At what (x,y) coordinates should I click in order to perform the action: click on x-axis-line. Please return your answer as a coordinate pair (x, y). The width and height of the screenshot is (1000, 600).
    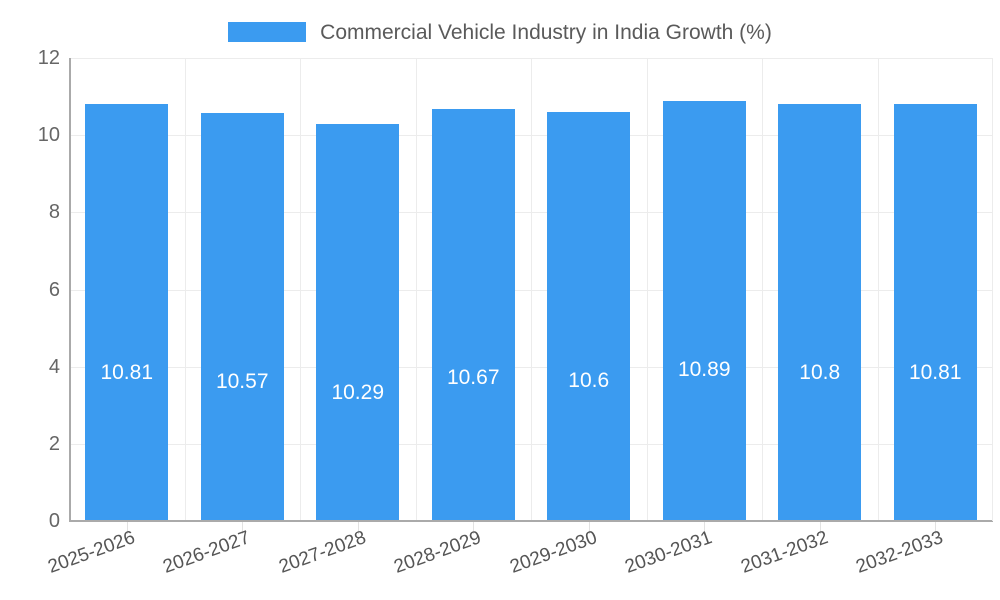
    Looking at the image, I should click on (531, 521).